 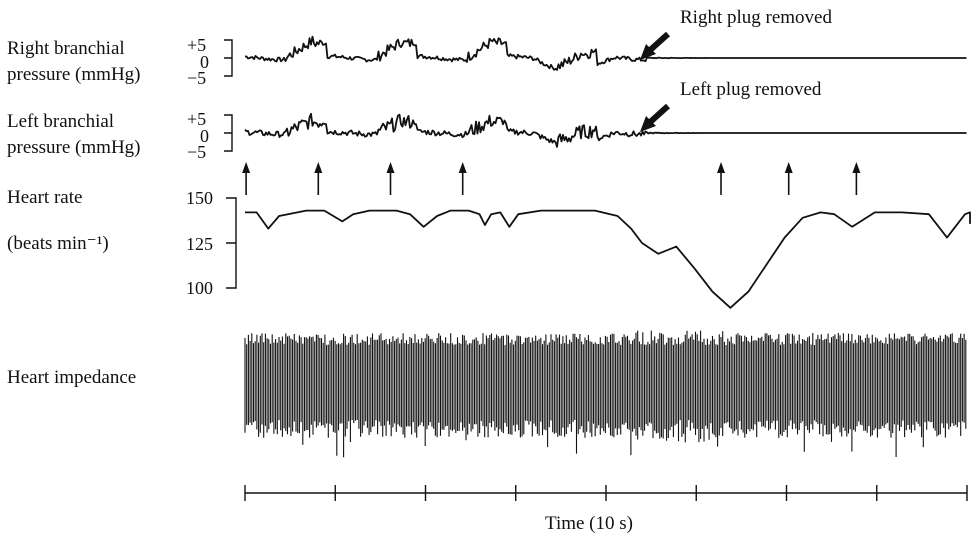 What do you see at coordinates (72, 377) in the screenshot?
I see `heart-impedance-label: Heart impedance` at bounding box center [72, 377].